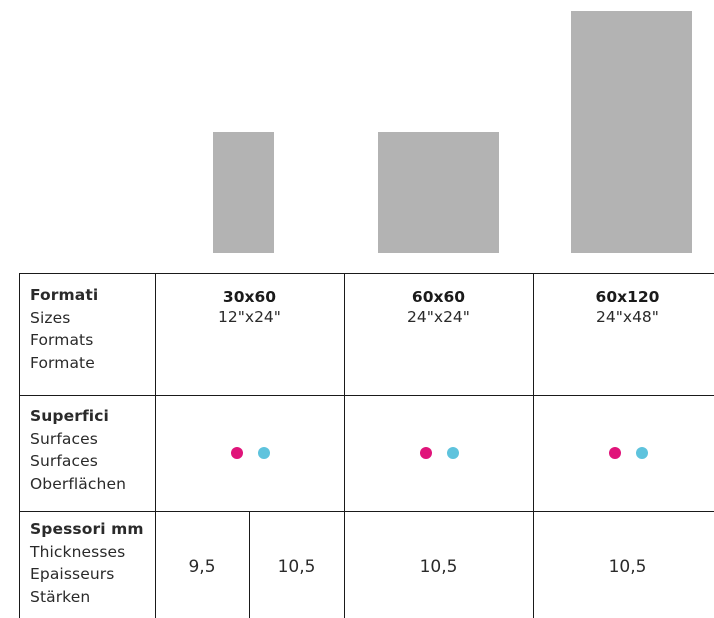 The height and width of the screenshot is (618, 714). Describe the element at coordinates (202, 567) in the screenshot. I see `thickness-value-30x60-a: 9,5` at that location.